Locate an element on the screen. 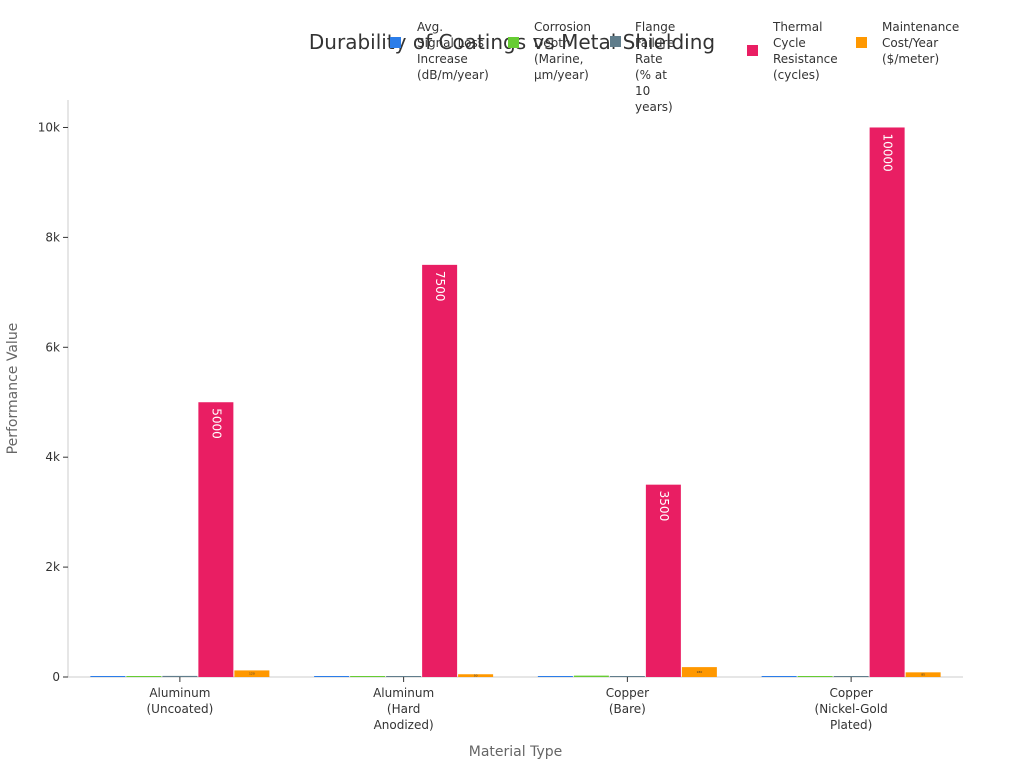 Image resolution: width=1024 pixels, height=768 pixels. legend-swatch-flange is located at coordinates (615, 41).